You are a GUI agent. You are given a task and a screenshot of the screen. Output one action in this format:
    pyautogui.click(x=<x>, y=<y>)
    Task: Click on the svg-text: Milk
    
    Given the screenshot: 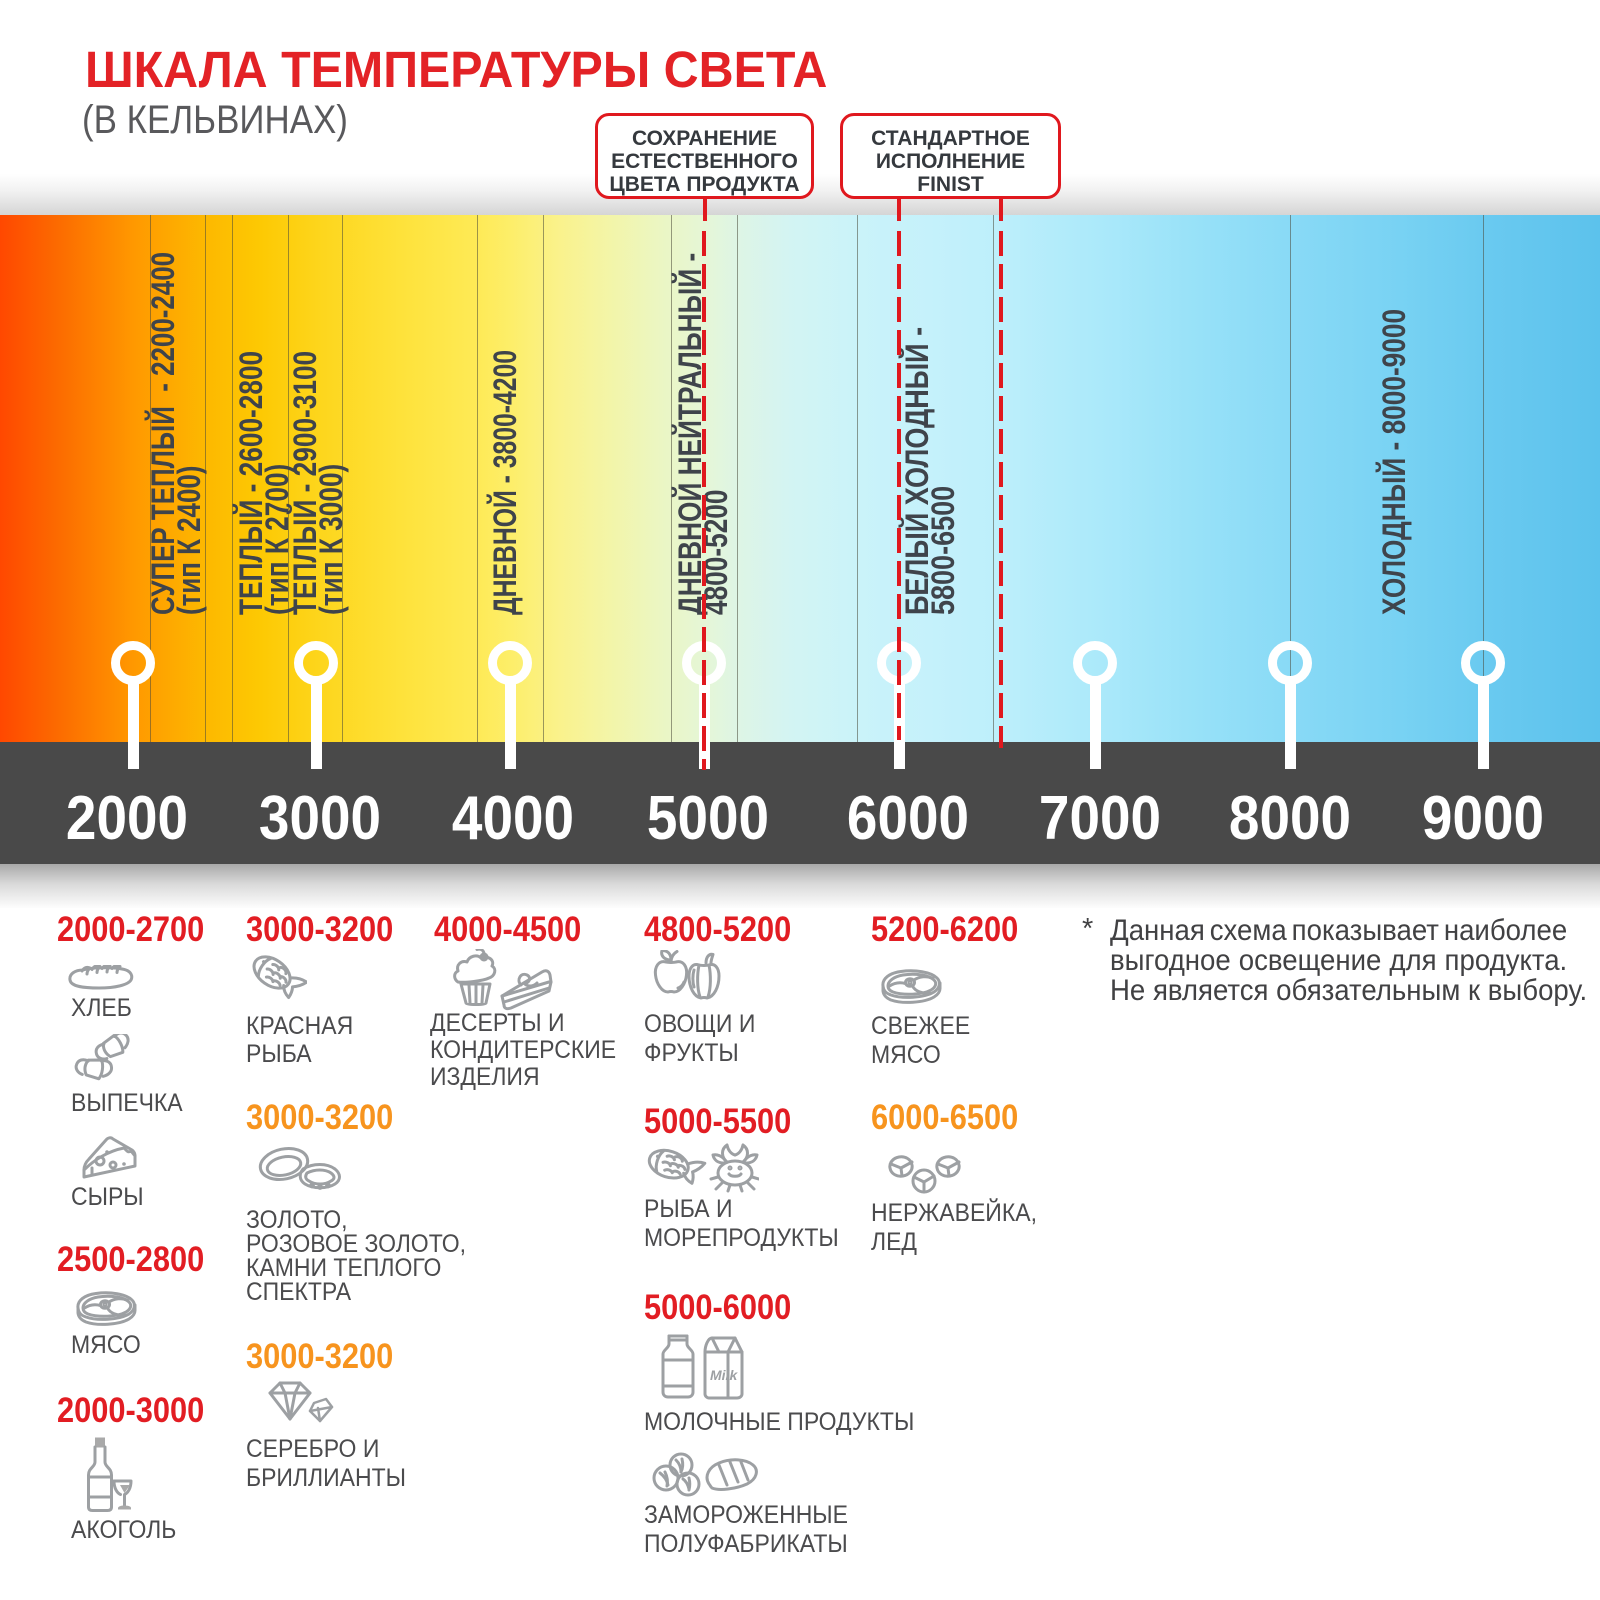 What is the action you would take?
    pyautogui.click(x=724, y=1375)
    